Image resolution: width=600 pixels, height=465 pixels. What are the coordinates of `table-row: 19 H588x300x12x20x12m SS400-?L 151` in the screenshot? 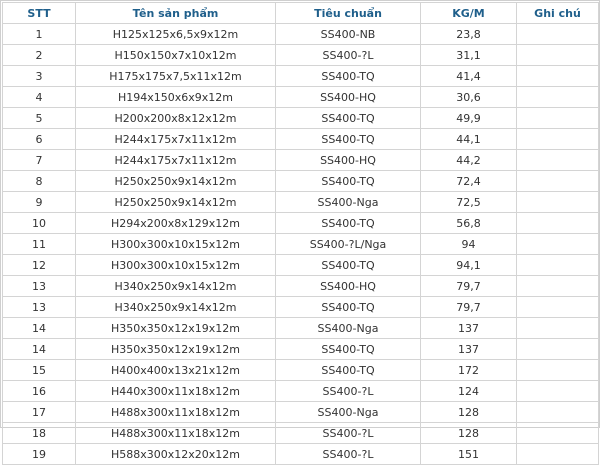 It's located at (300, 454).